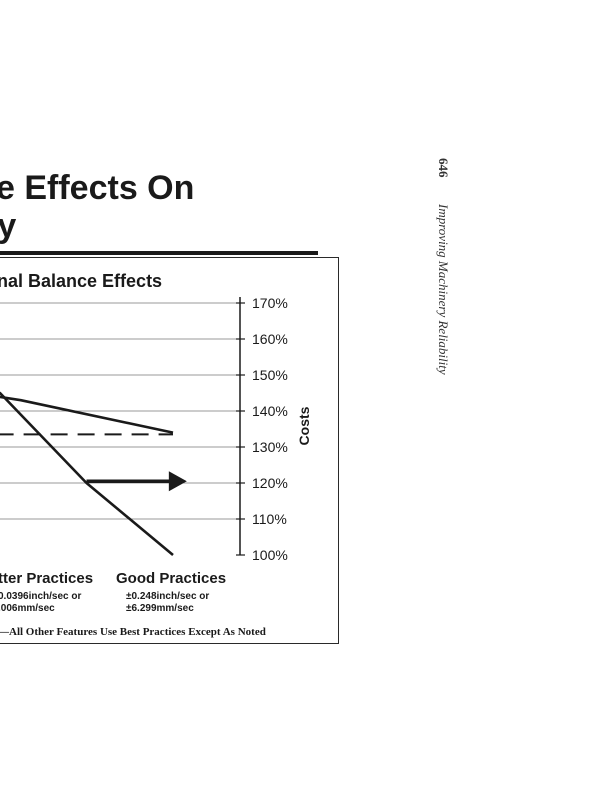  Describe the element at coordinates (27, 608) in the screenshot. I see `better-practices-sub-2: .006mm/sec` at that location.